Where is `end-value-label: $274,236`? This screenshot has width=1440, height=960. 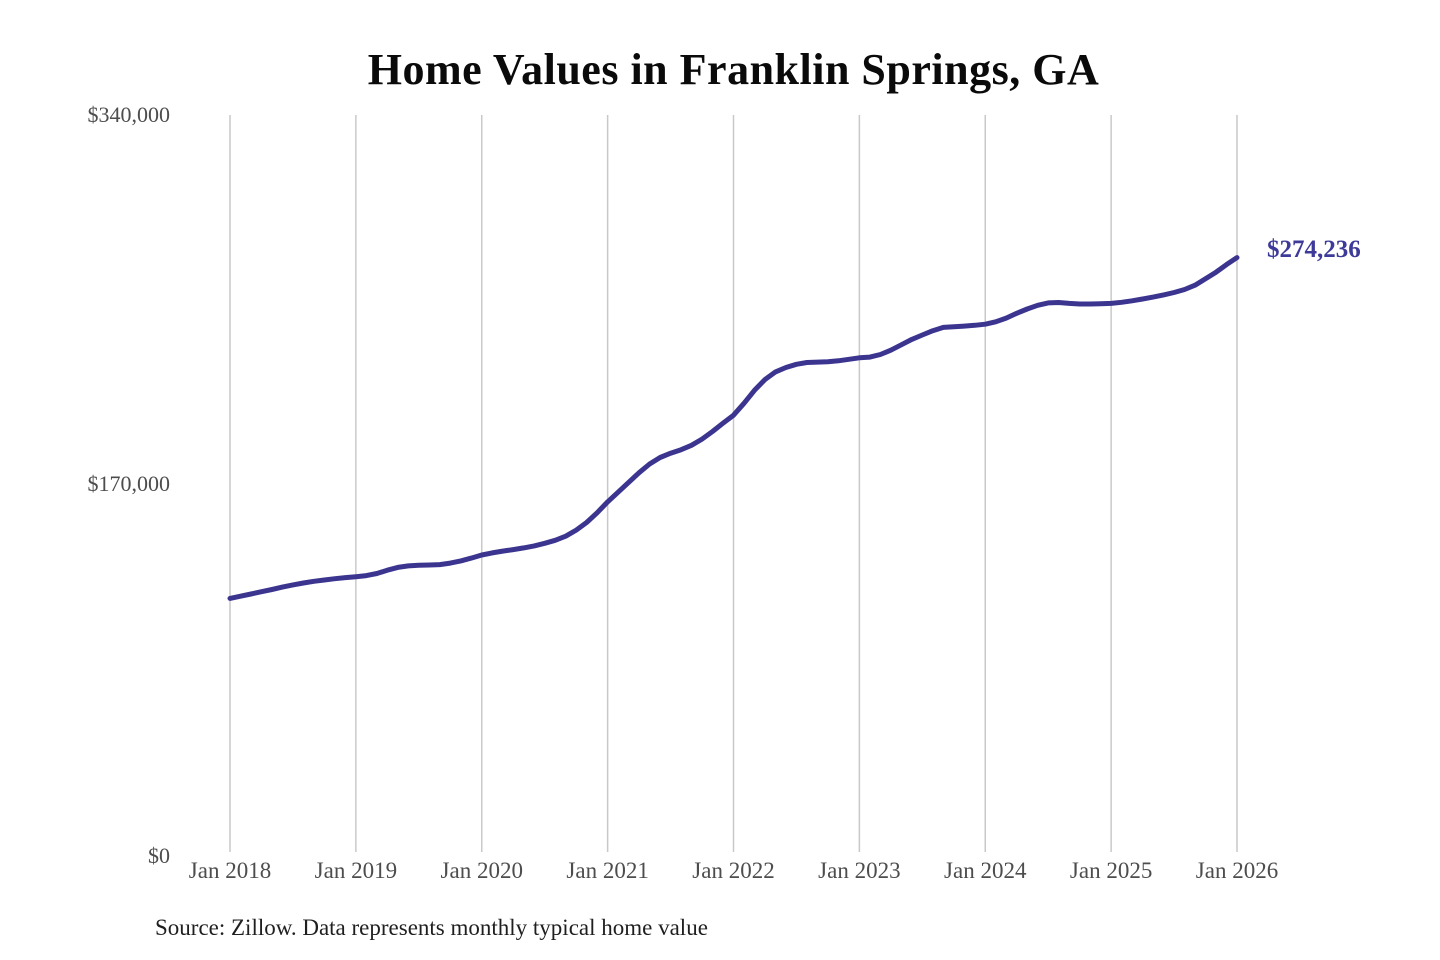
end-value-label: $274,236 is located at coordinates (1314, 249).